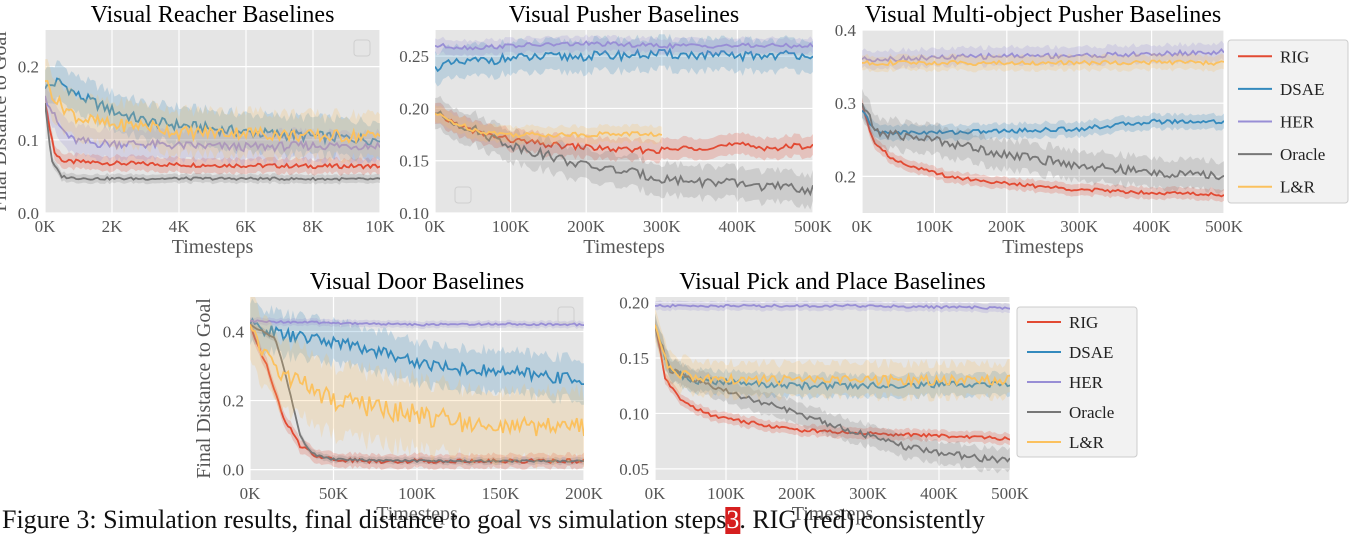  I want to click on legend-label: L&R, so click(1087, 442).